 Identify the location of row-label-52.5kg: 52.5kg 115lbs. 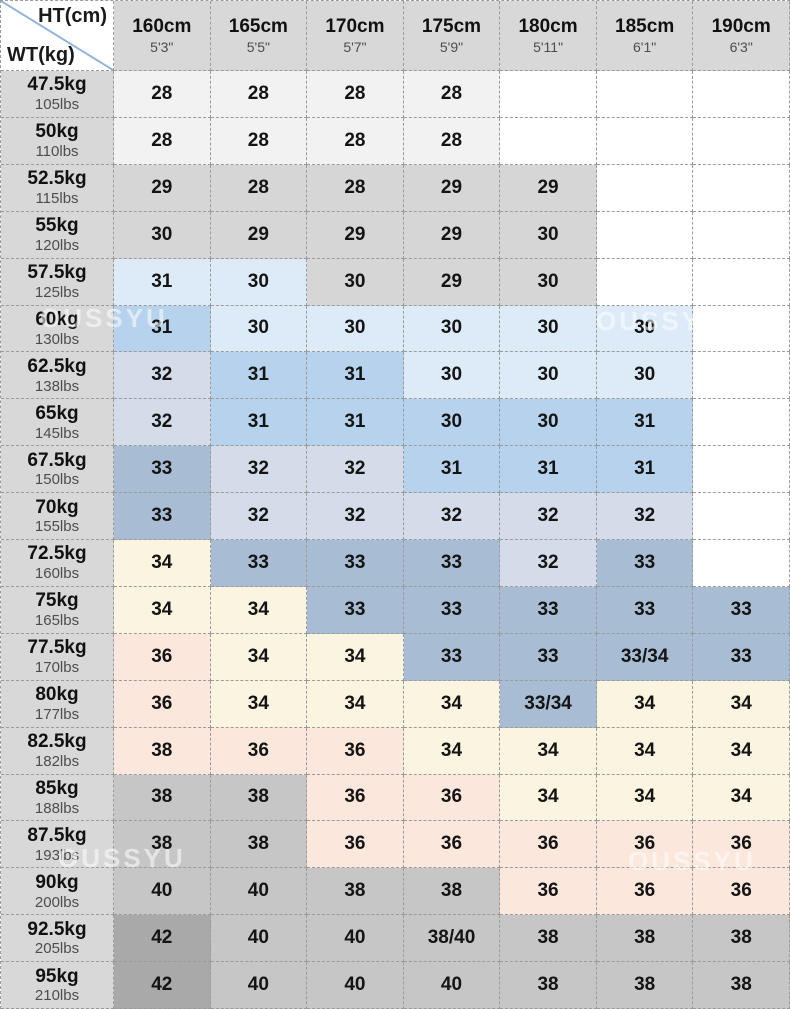
(57, 188).